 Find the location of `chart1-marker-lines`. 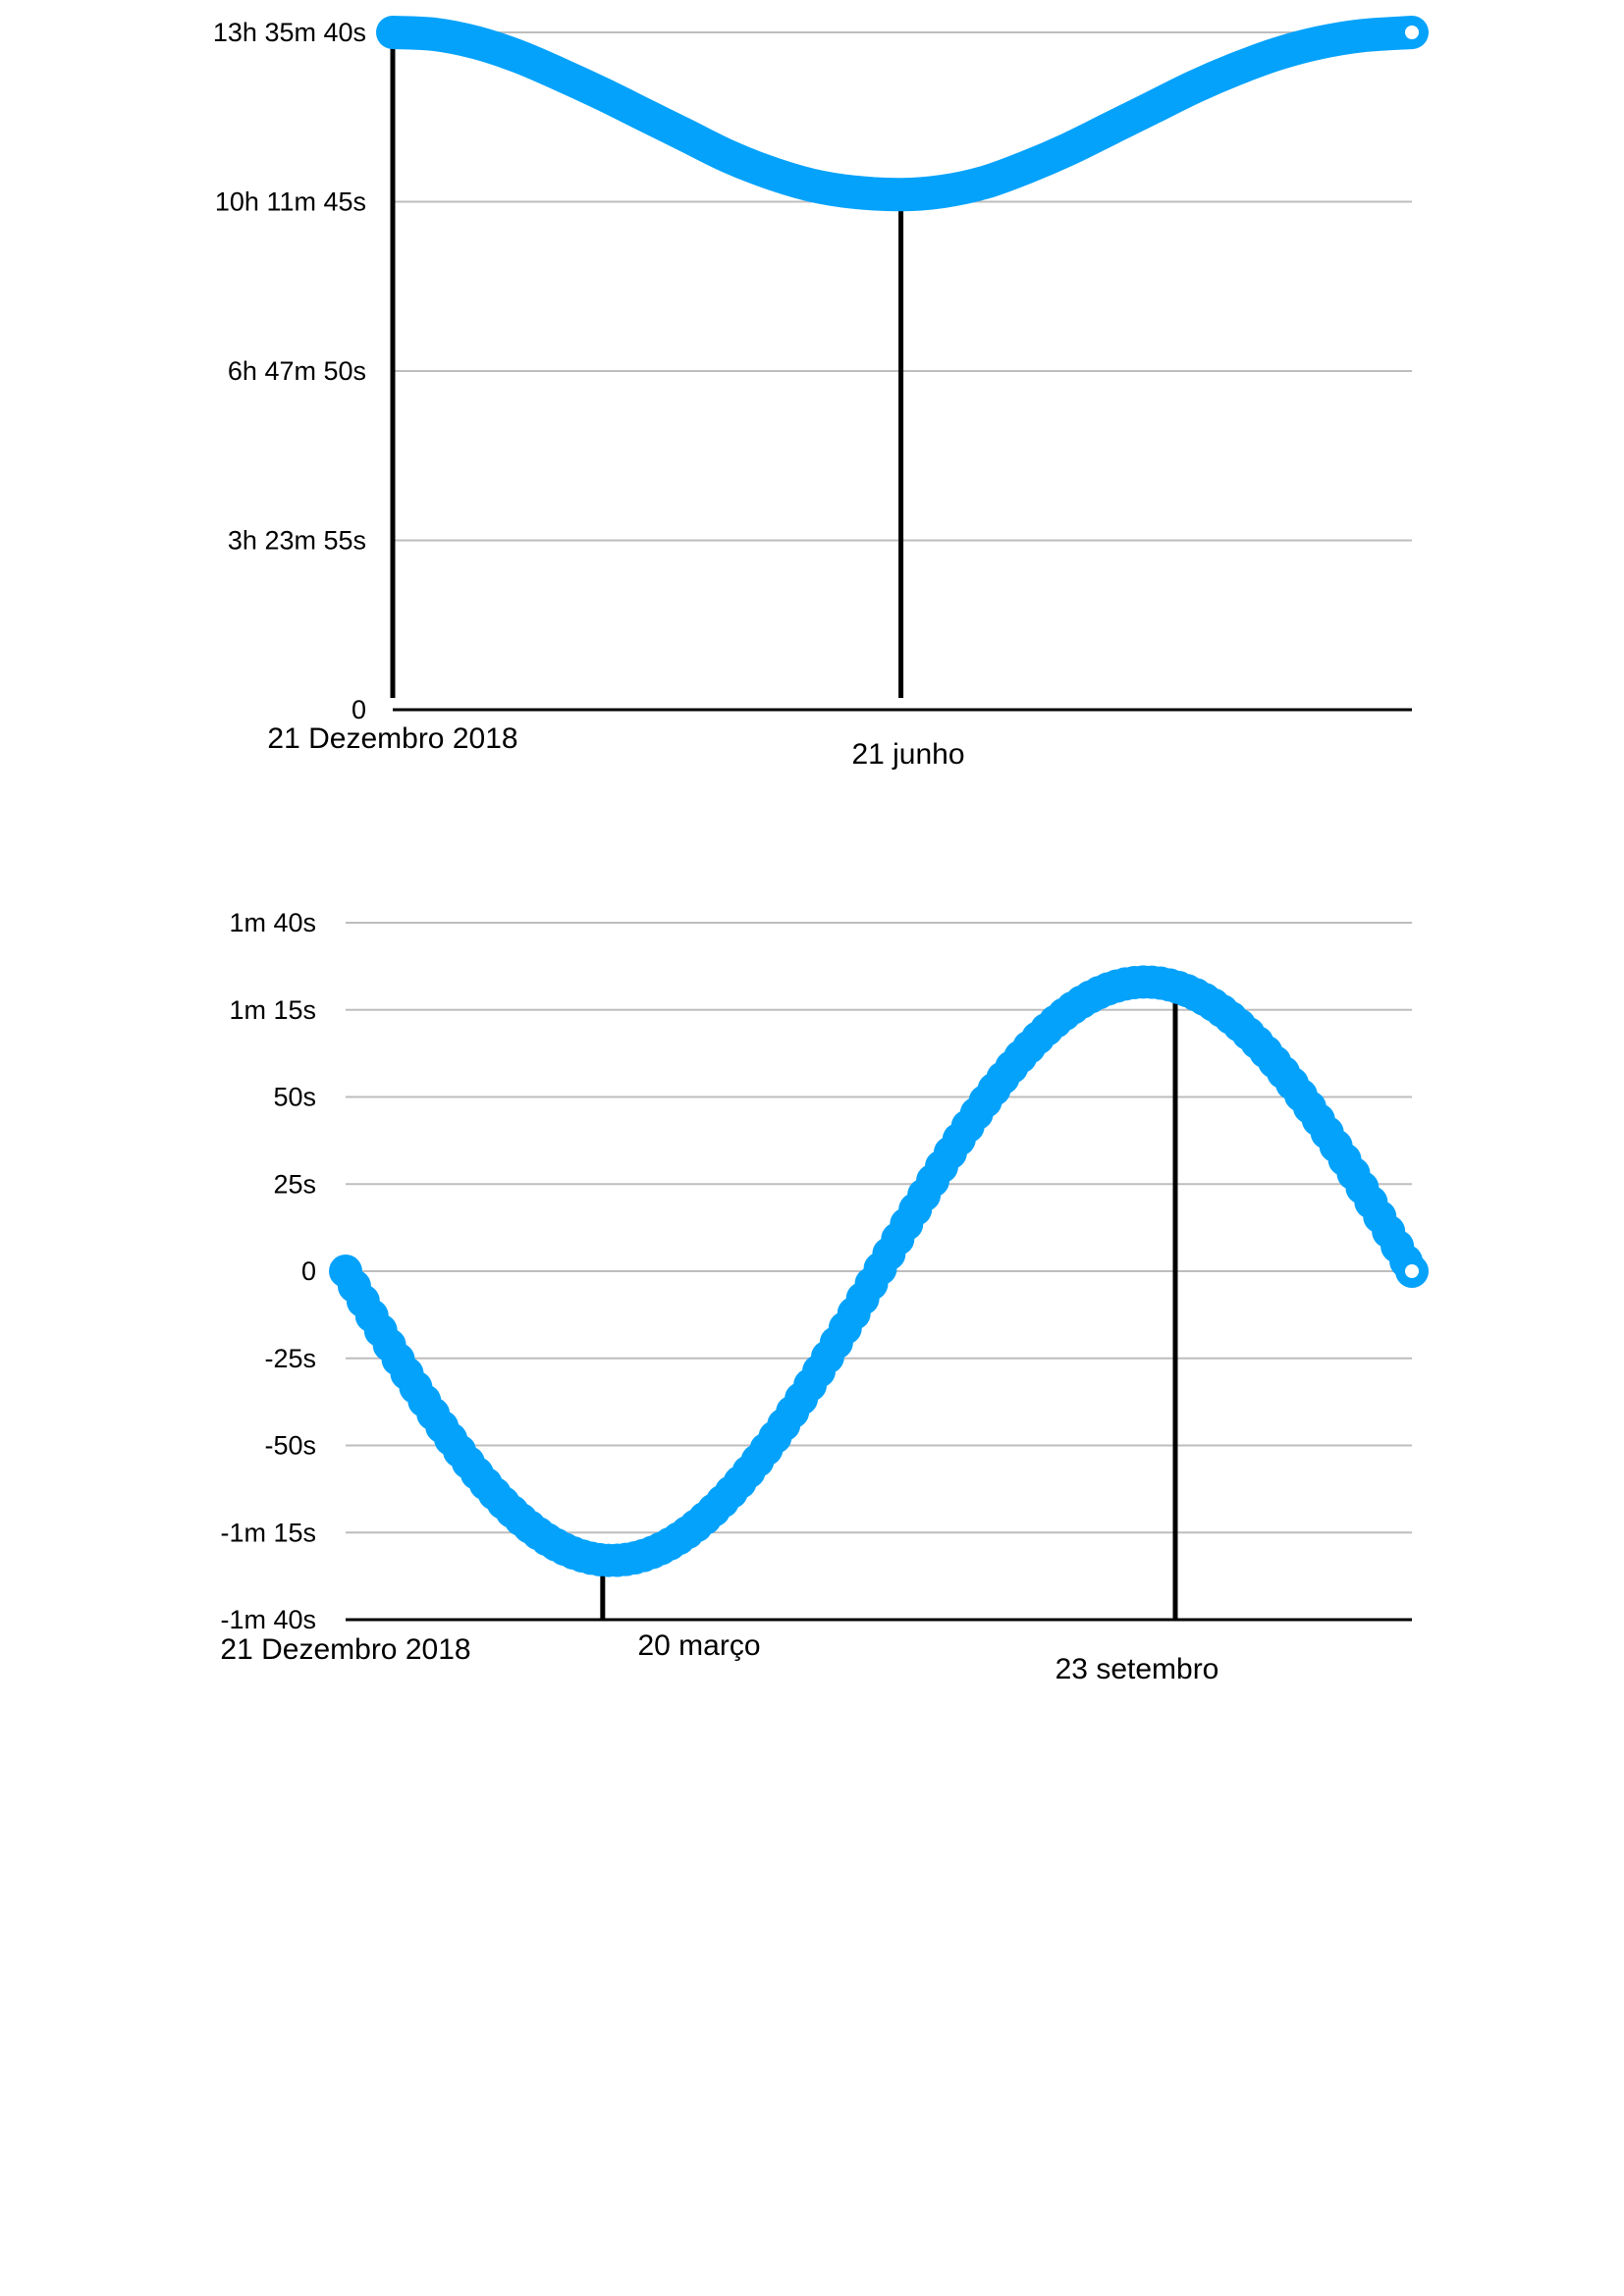

chart1-marker-lines is located at coordinates (647, 365).